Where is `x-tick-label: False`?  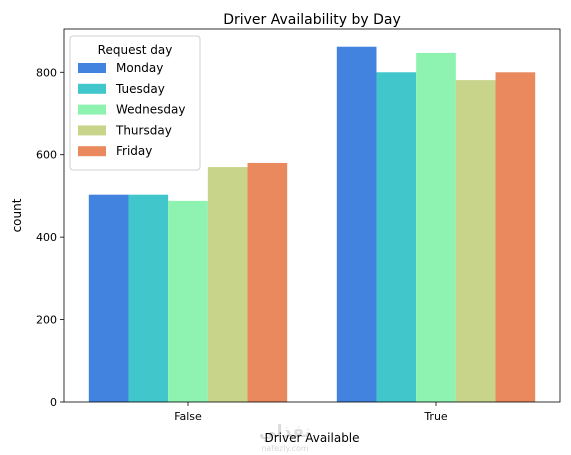
x-tick-label: False is located at coordinates (188, 416).